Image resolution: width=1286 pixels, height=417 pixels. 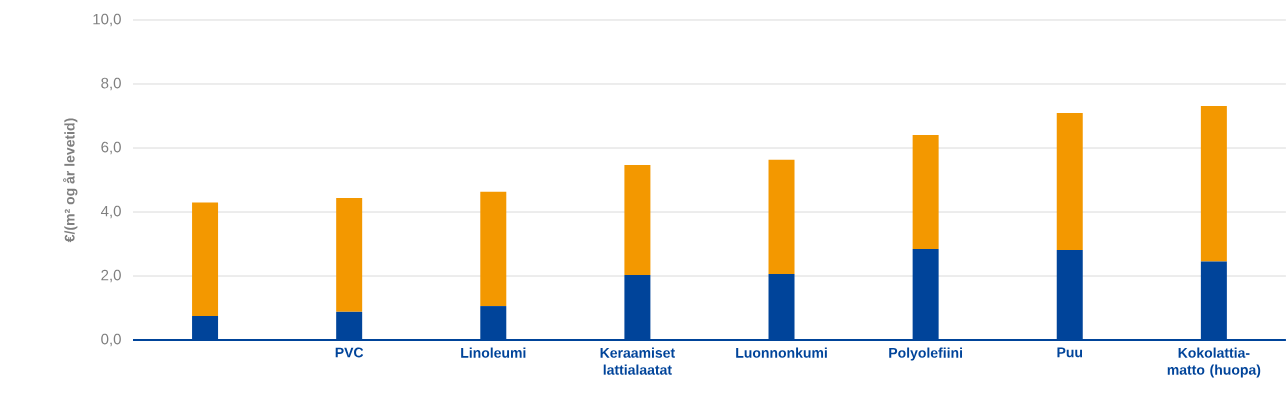 I want to click on y-tick-label: 10,0, so click(x=107, y=20).